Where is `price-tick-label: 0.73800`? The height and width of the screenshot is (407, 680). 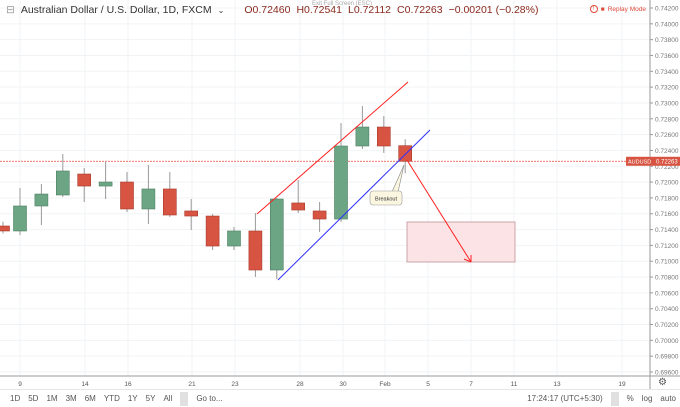 price-tick-label: 0.73800 is located at coordinates (667, 40).